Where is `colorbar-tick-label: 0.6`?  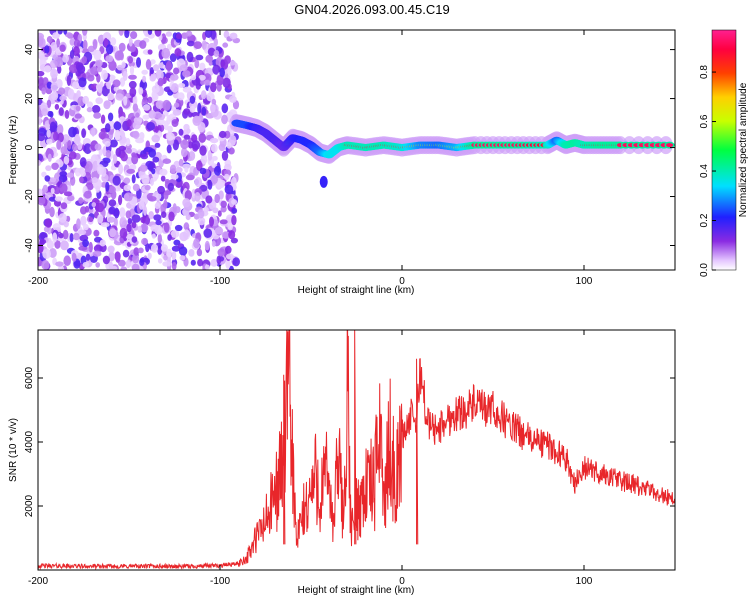
colorbar-tick-label: 0.6 is located at coordinates (704, 121).